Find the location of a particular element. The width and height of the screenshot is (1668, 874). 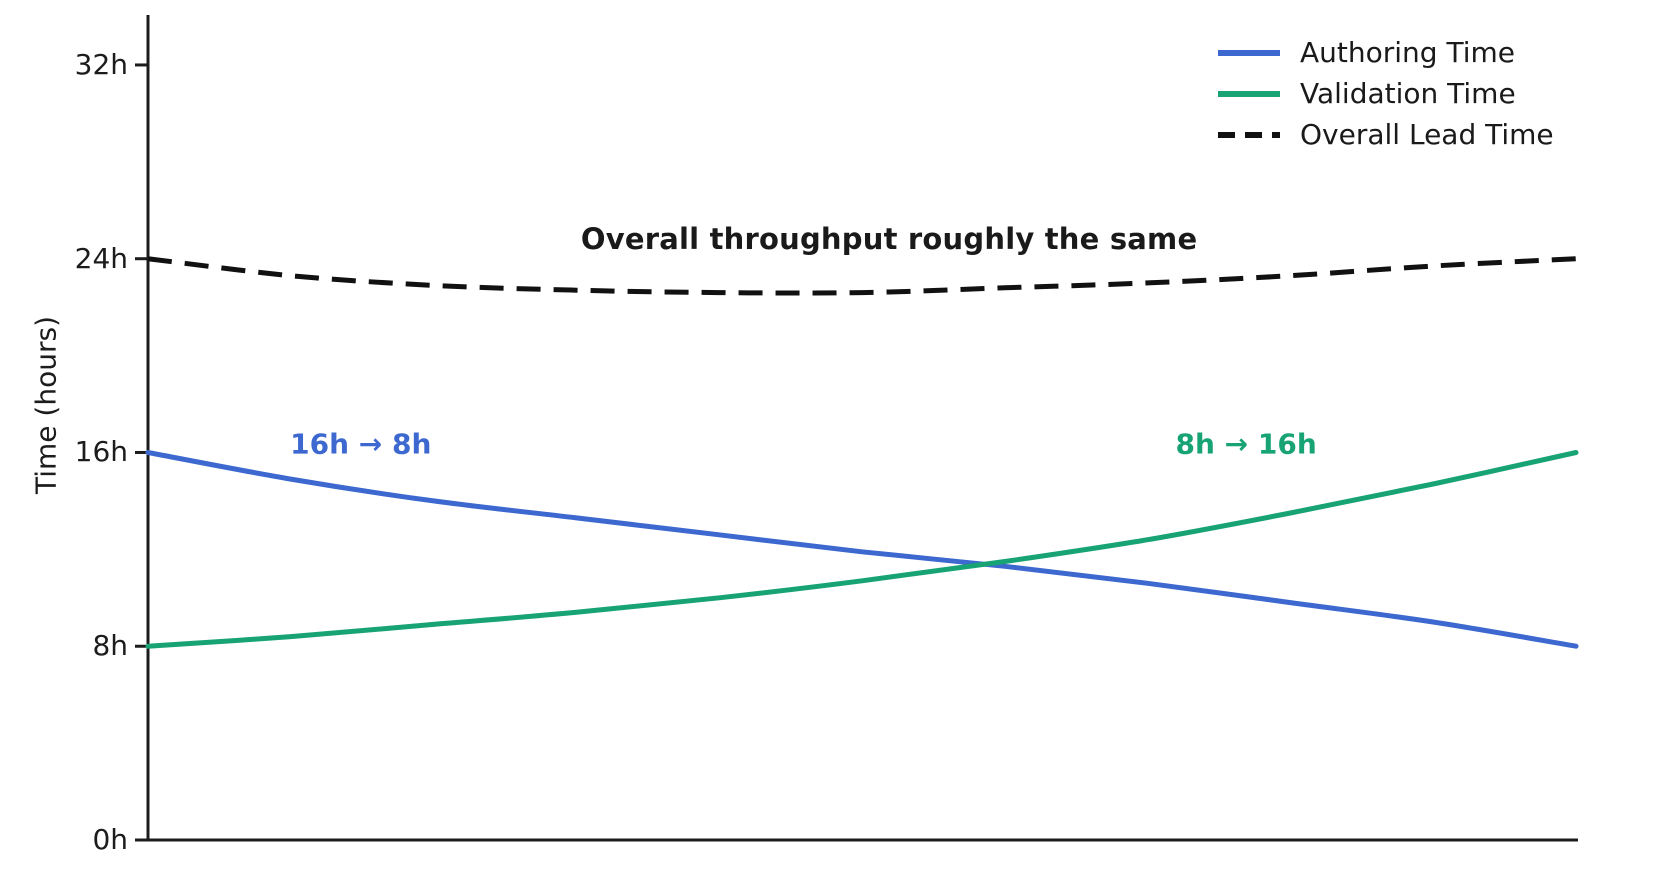

annotation-throughput-note: Overall throughput roughly the same is located at coordinates (889, 239).